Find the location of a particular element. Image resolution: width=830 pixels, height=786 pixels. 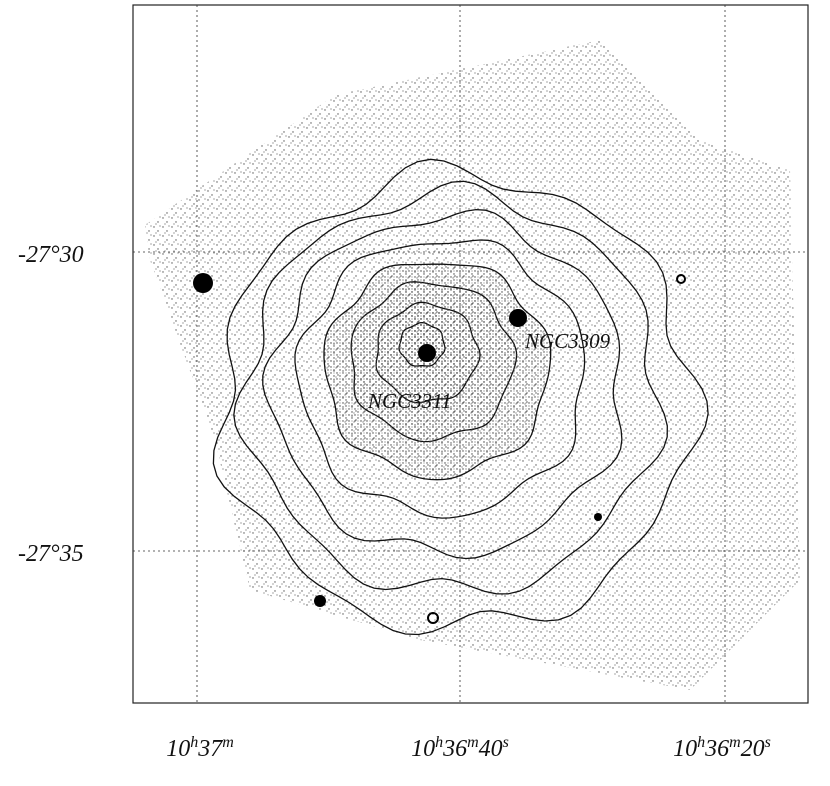

x-tick-label: 10h36m40s is located at coordinates (460, 748).